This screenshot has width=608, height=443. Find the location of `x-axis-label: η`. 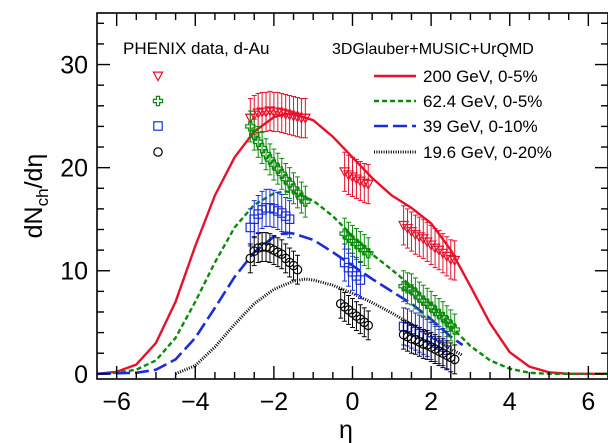

x-axis-label: η is located at coordinates (346, 429).